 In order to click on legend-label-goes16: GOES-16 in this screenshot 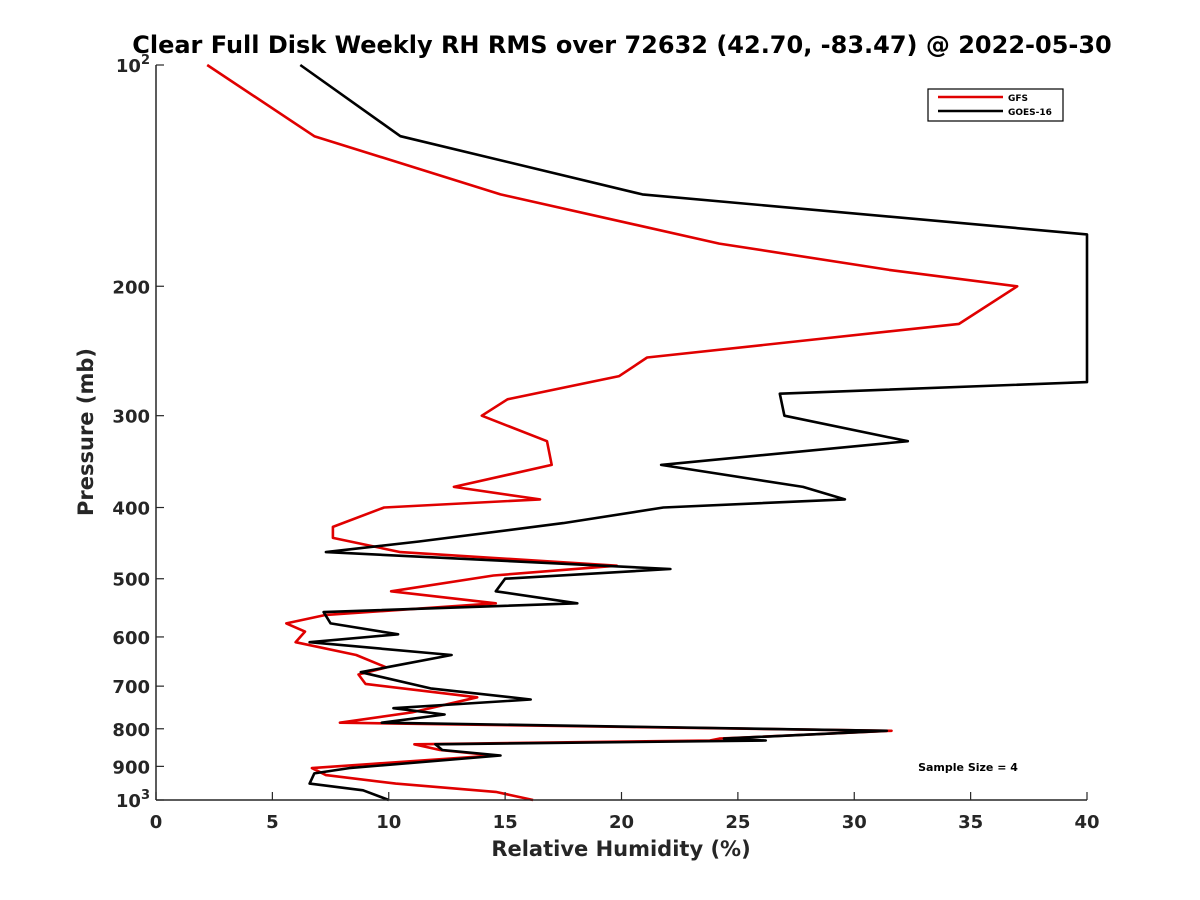, I will do `click(1030, 113)`.